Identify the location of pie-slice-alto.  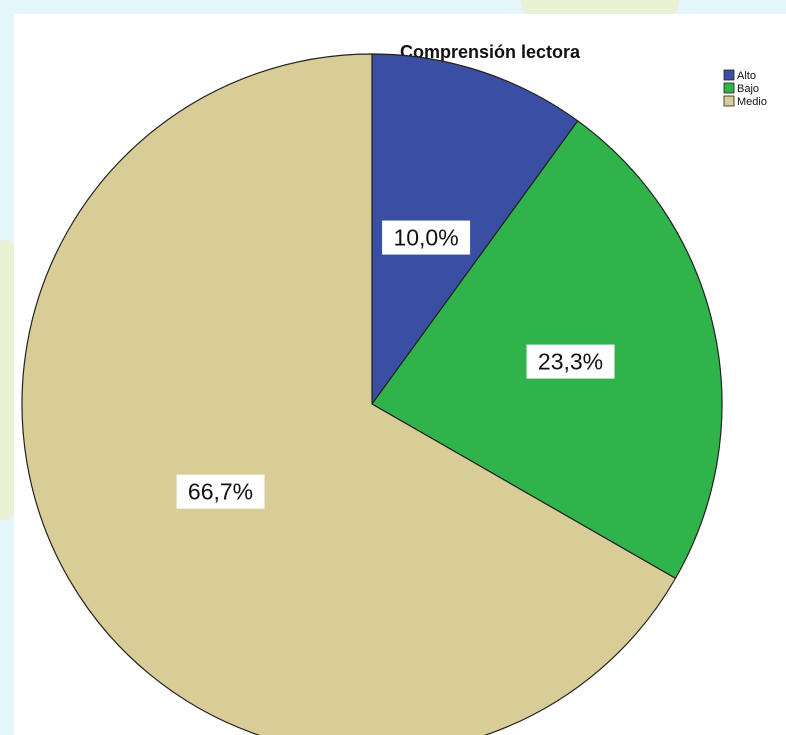
(475, 229).